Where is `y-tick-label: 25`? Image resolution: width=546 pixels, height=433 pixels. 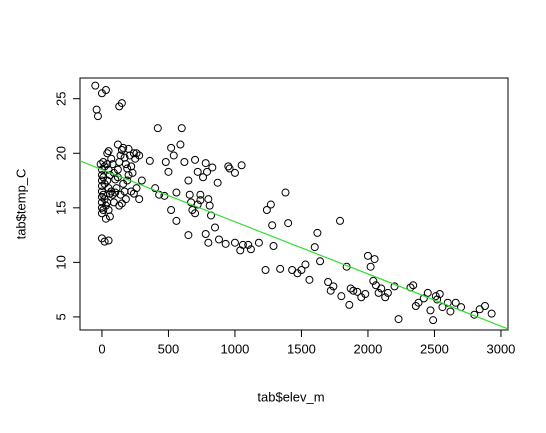
y-tick-label: 25 is located at coordinates (60, 98).